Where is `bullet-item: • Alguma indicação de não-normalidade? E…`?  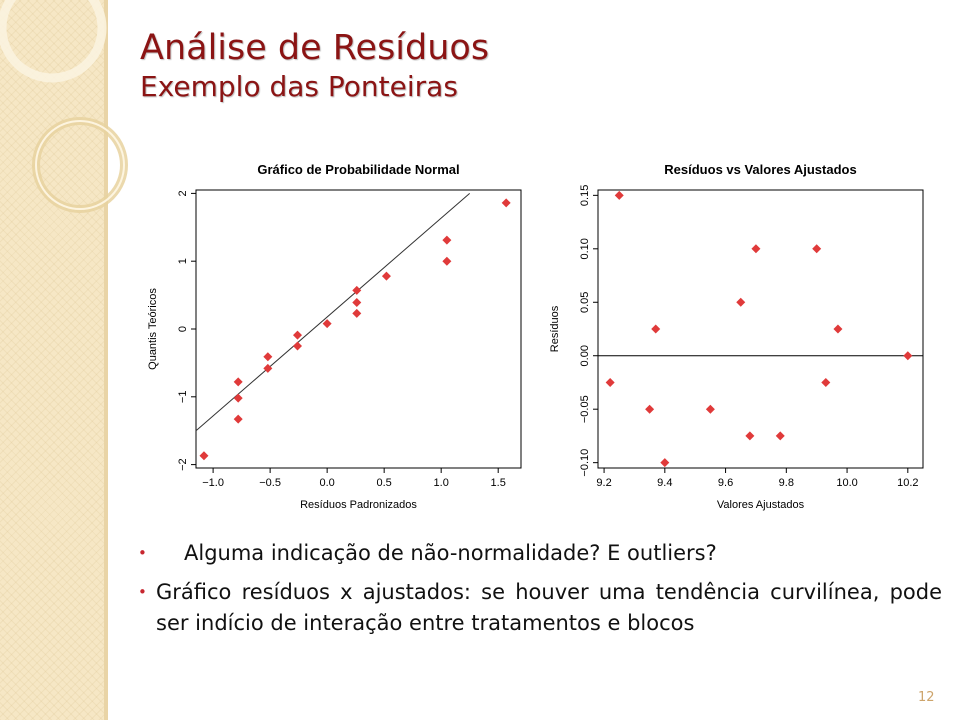 bullet-item: • Alguma indicação de não-normalidade? E… is located at coordinates (539, 553).